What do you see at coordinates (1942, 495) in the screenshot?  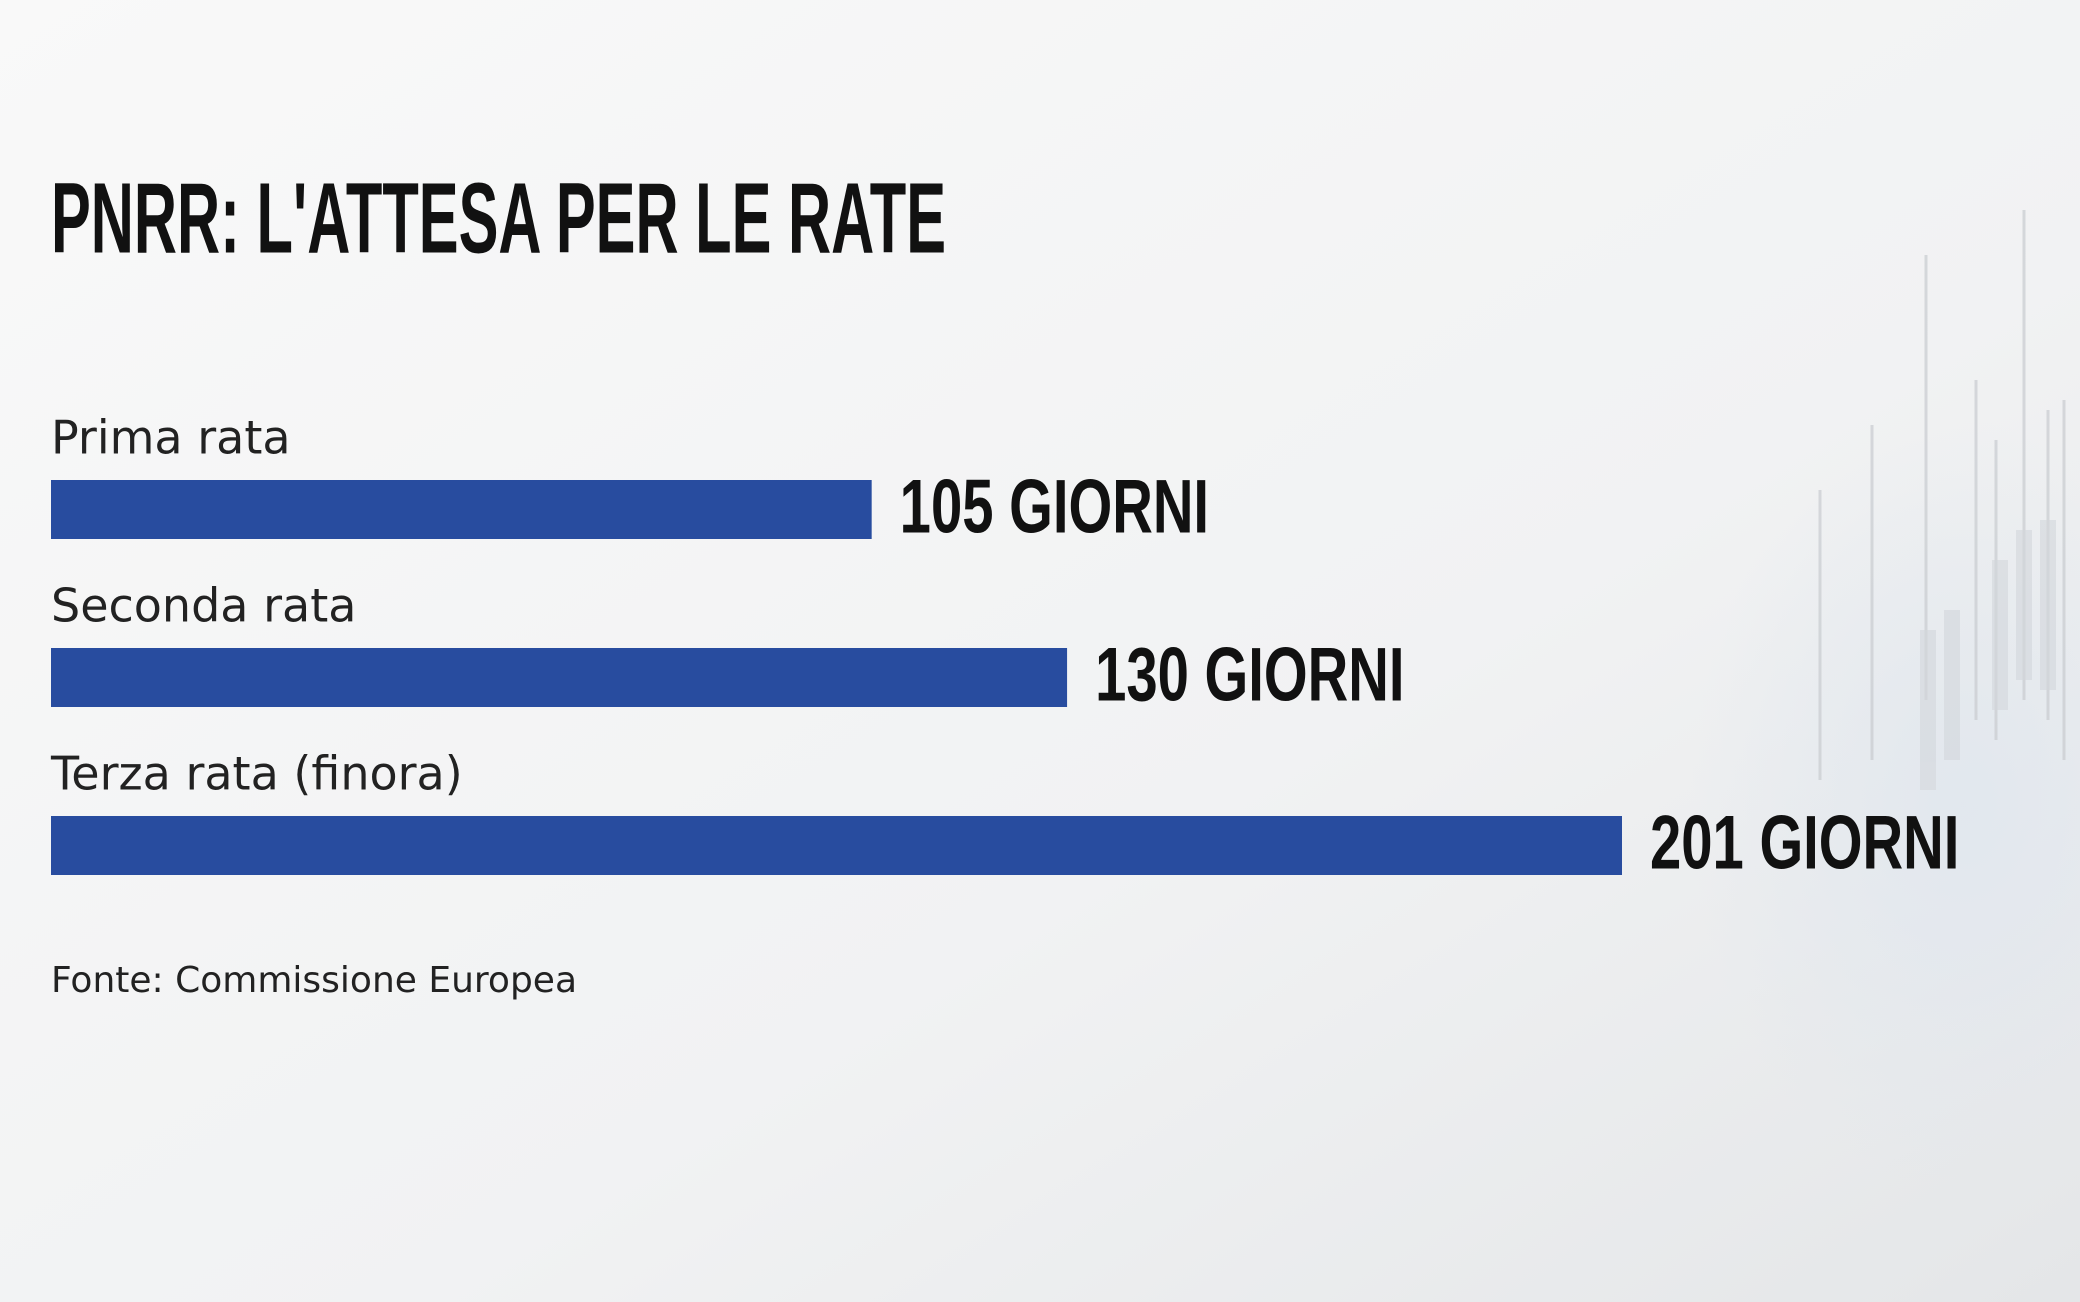 I see `decorative-candles` at bounding box center [1942, 495].